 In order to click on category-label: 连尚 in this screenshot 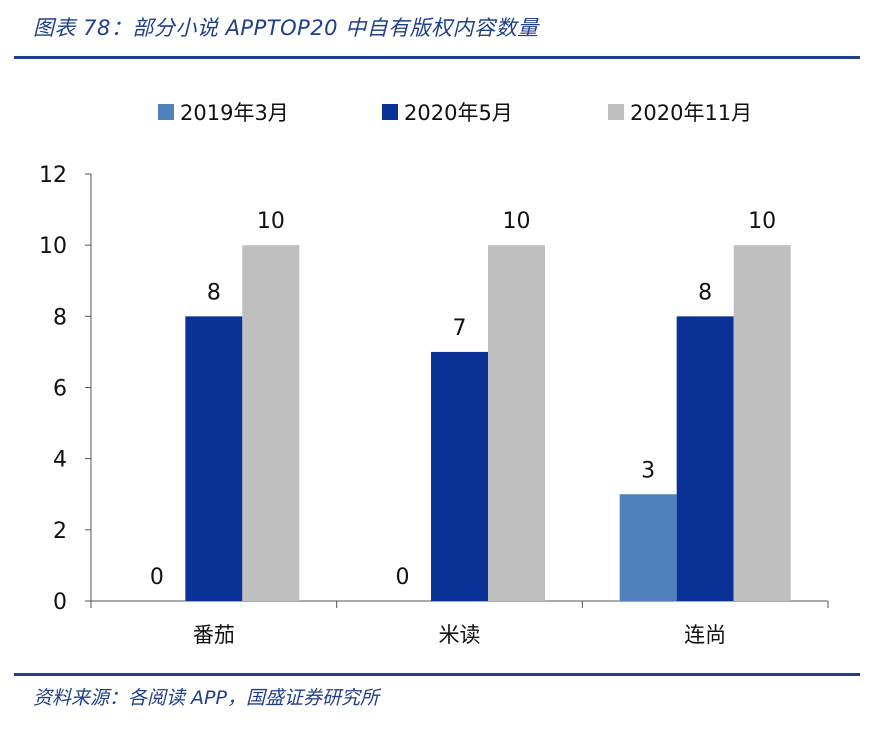, I will do `click(705, 635)`.